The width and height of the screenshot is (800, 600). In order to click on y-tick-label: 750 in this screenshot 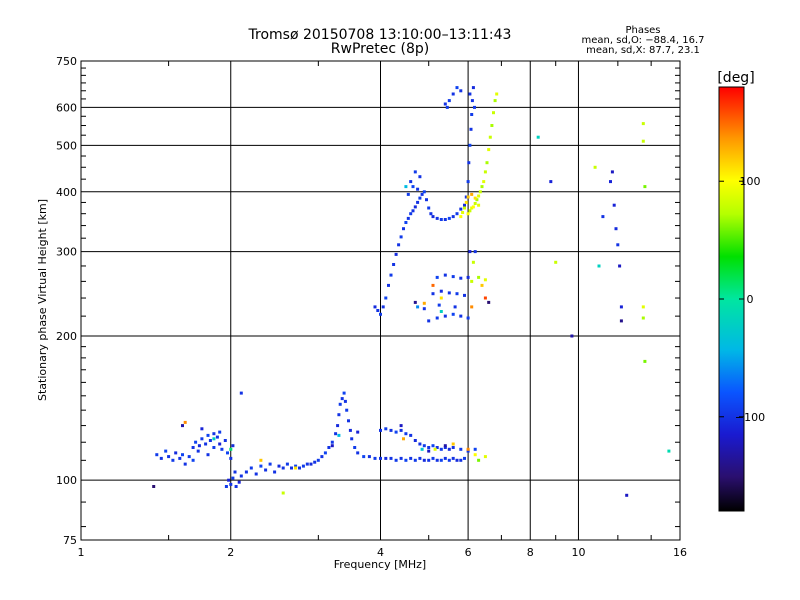, I will do `click(66, 61)`.